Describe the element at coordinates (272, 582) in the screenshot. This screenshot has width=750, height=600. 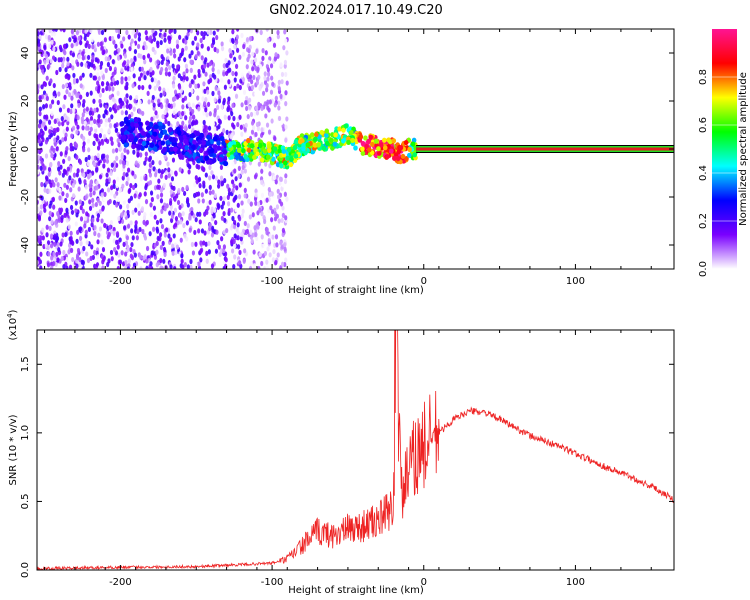
I see `x-tick-label: -100` at that location.